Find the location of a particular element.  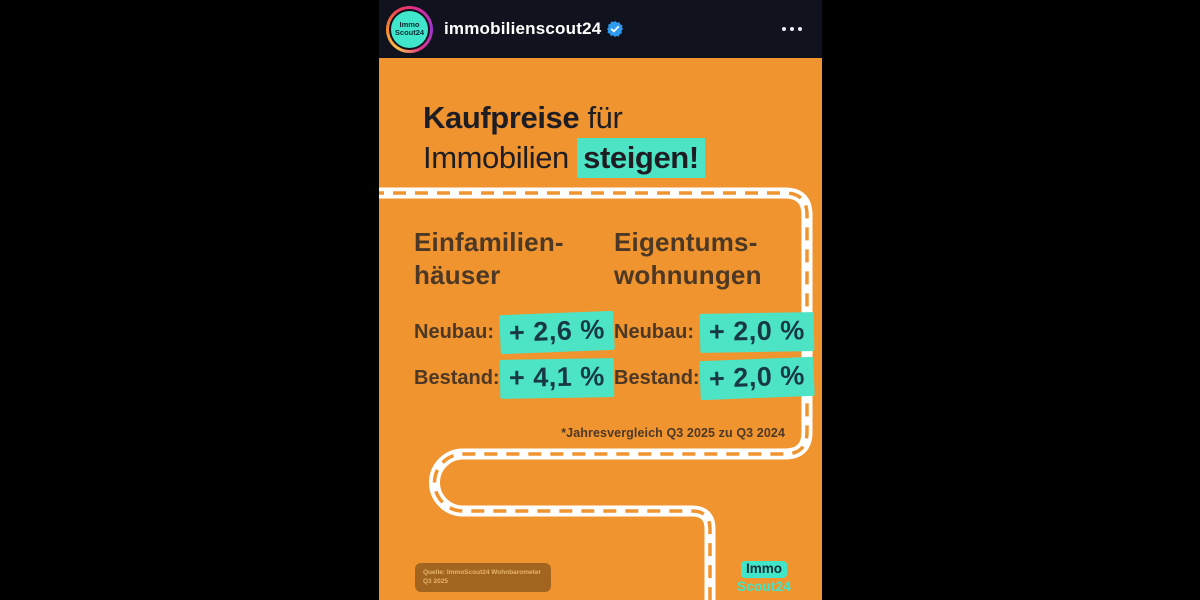

post-header: Immo Scout24 immobilienscout24 is located at coordinates (600, 29).